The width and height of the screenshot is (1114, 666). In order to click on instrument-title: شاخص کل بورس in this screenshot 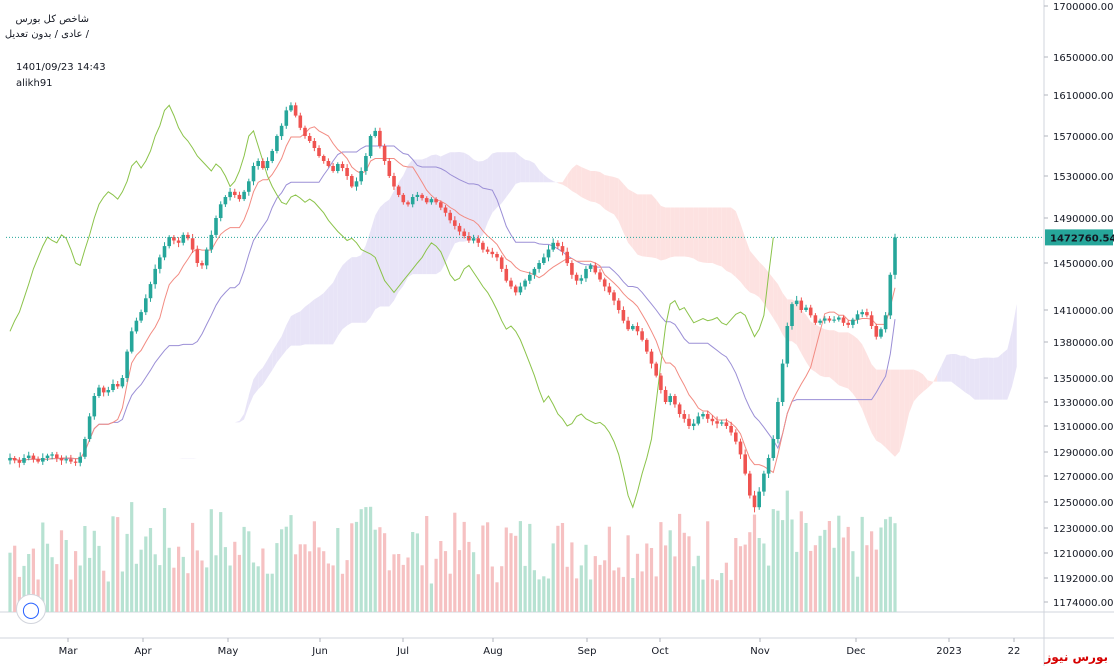, I will do `click(52, 19)`.